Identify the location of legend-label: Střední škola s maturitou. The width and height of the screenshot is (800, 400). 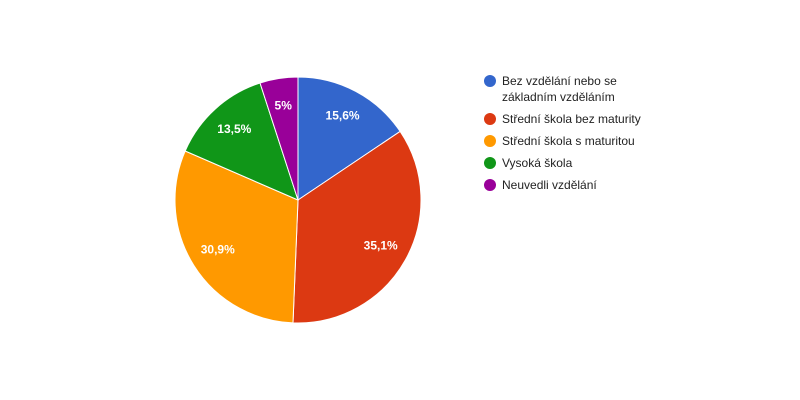
(568, 141).